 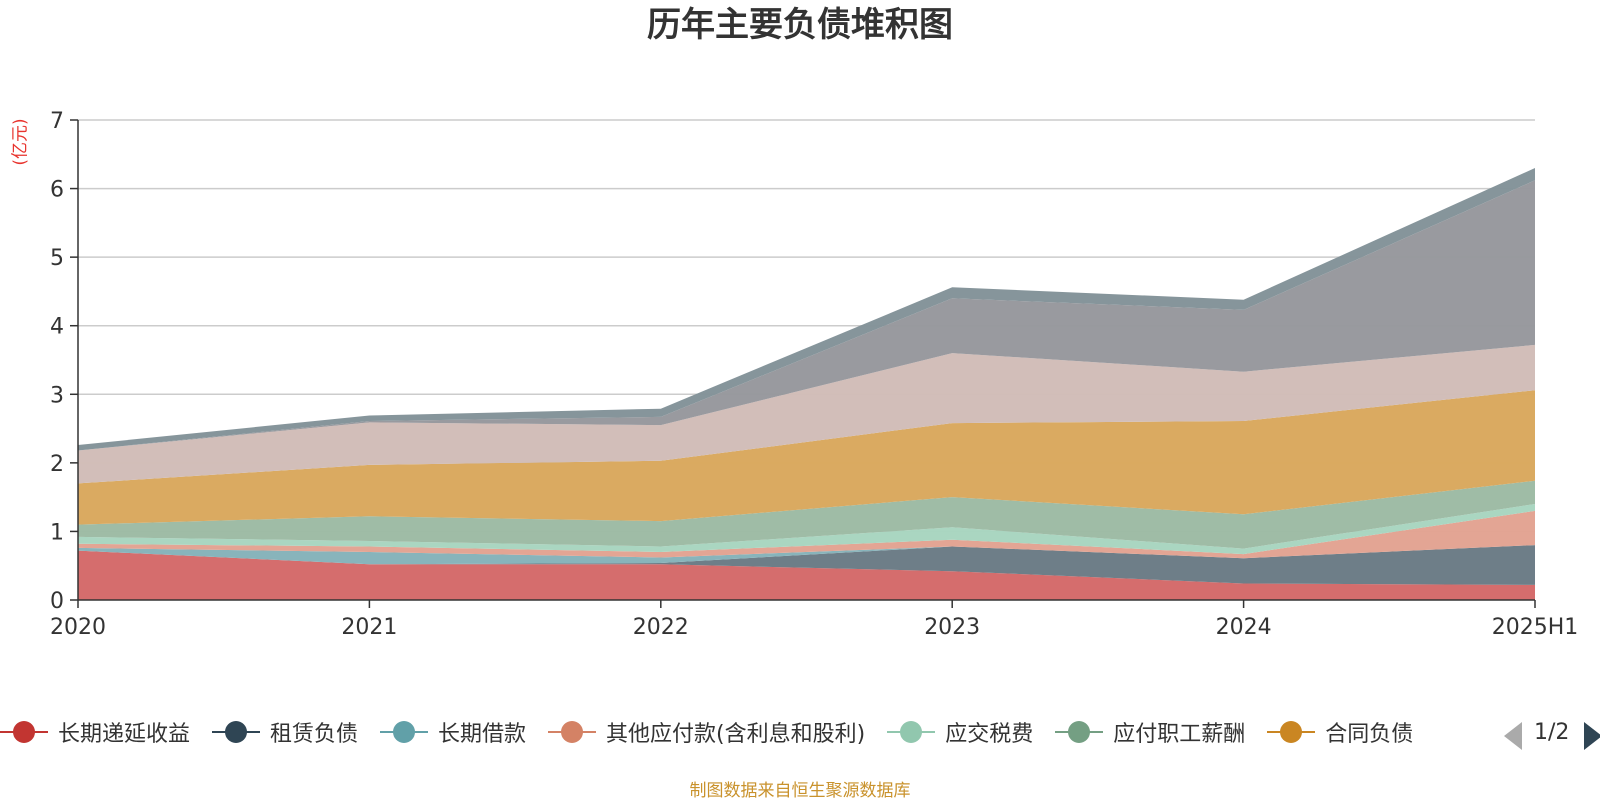 I want to click on legend-label: 租赁负债, so click(x=314, y=734).